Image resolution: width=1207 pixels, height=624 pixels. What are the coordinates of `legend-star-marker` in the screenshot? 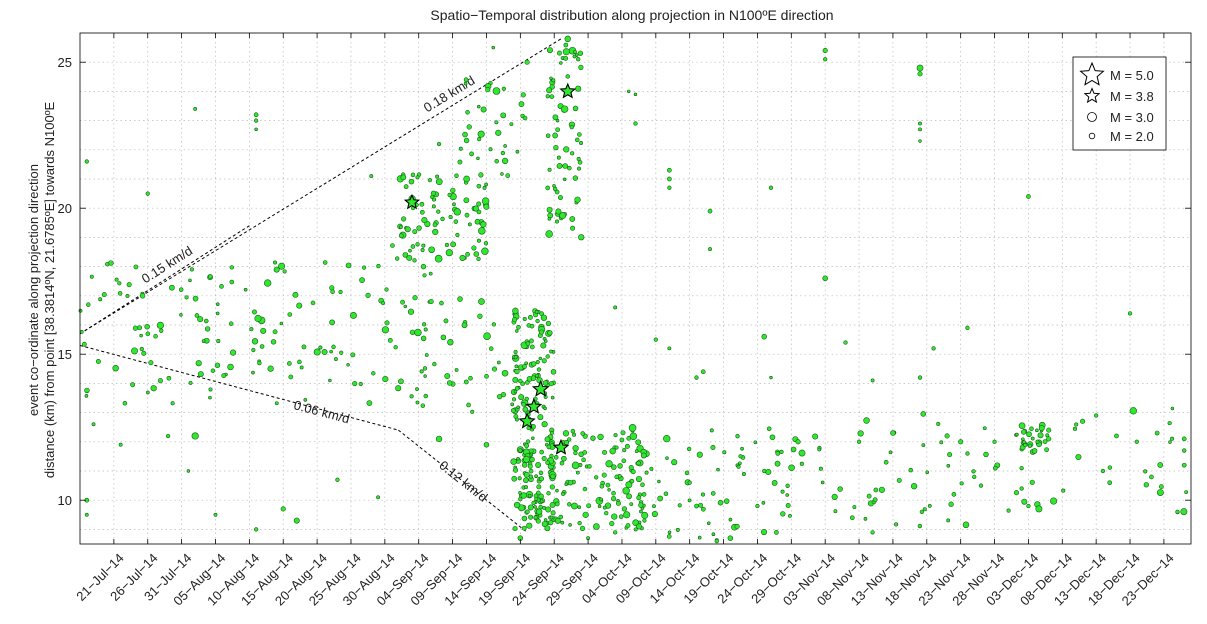 It's located at (1092, 73).